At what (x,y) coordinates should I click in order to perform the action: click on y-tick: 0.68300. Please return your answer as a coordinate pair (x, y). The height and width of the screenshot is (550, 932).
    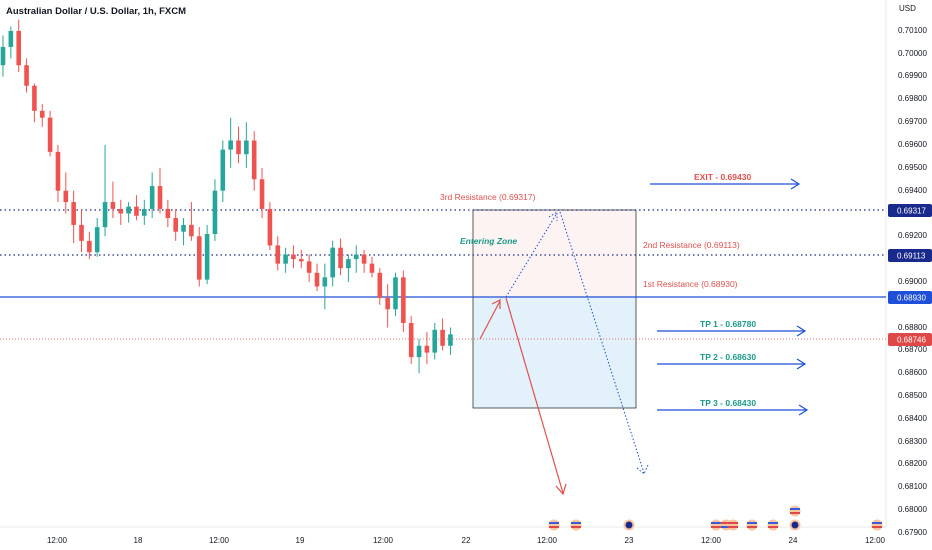
    Looking at the image, I should click on (912, 441).